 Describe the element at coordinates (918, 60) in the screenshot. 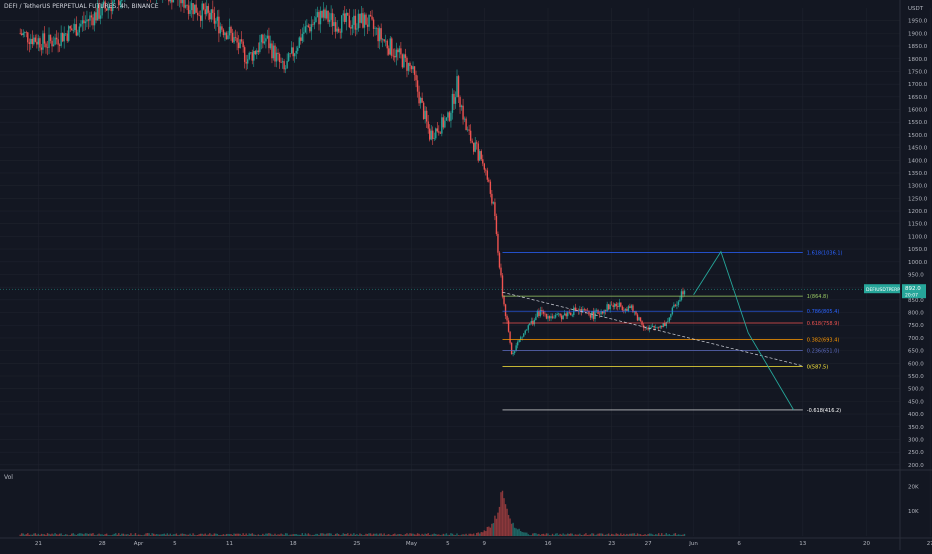

I see `y-tick-label: 1800.0` at that location.